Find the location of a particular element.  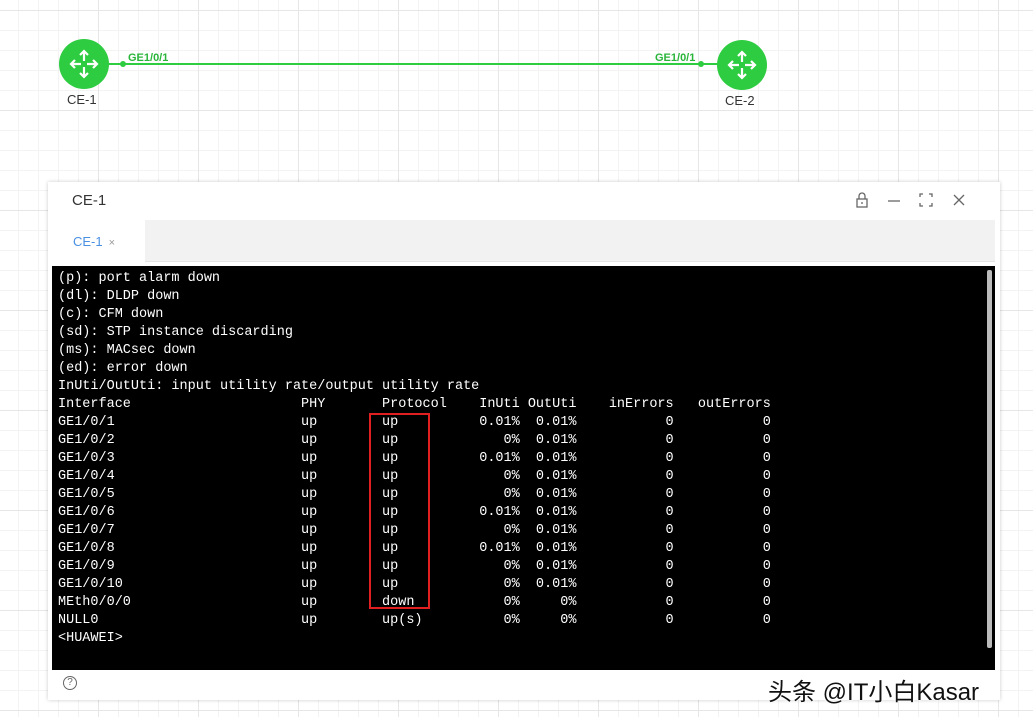

close-icon is located at coordinates (959, 202).